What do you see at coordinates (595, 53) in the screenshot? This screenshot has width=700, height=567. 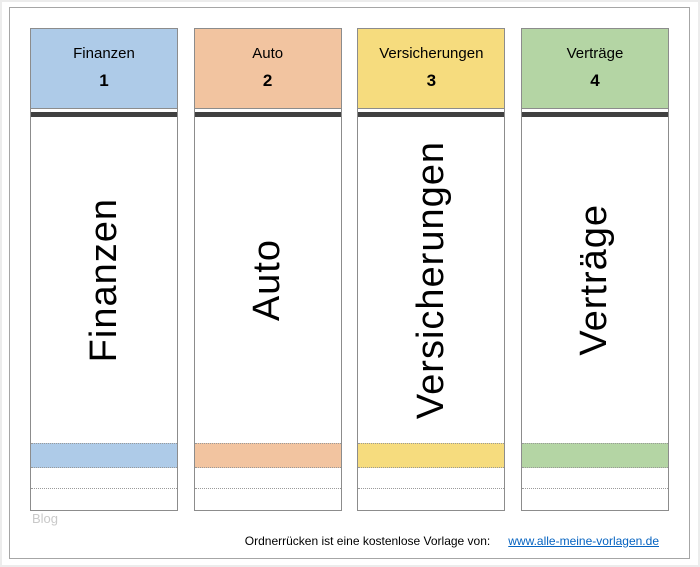 I see `spine-label: Verträge` at bounding box center [595, 53].